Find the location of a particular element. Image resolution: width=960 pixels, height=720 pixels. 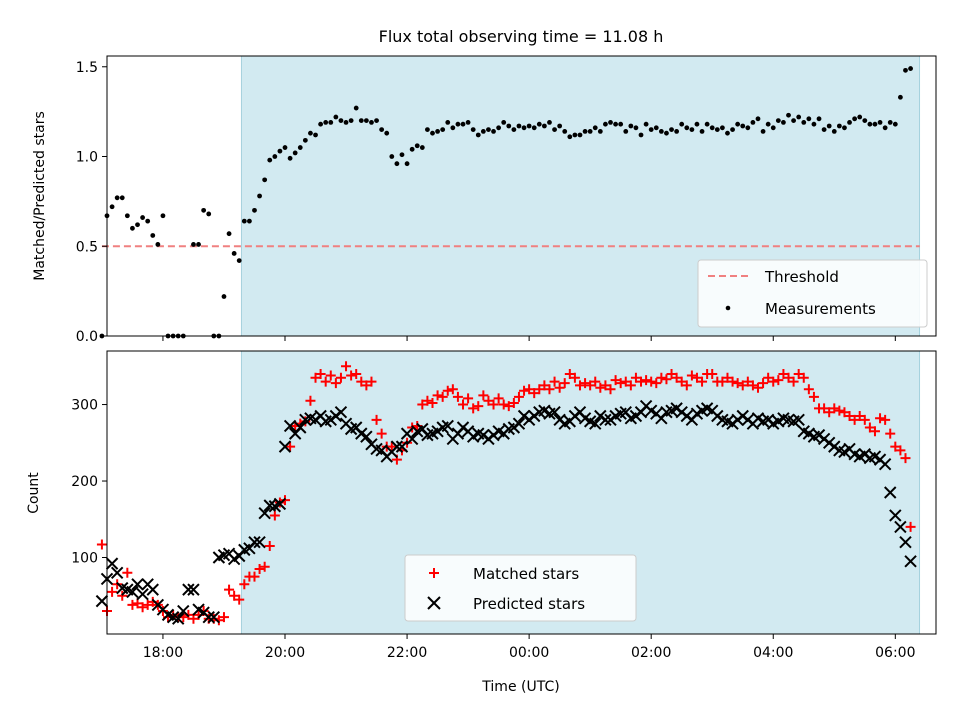

x-tick-label: 04:00 is located at coordinates (773, 653).